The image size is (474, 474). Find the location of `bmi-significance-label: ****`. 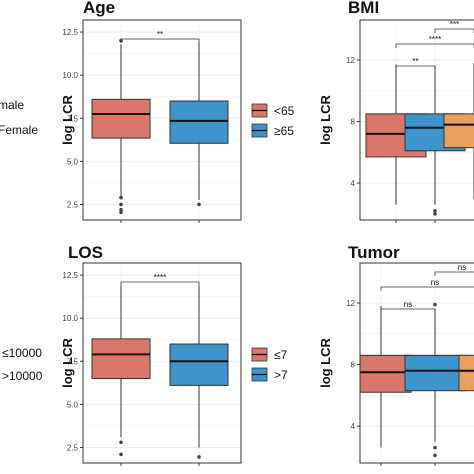

bmi-significance-label: **** is located at coordinates (435, 39).